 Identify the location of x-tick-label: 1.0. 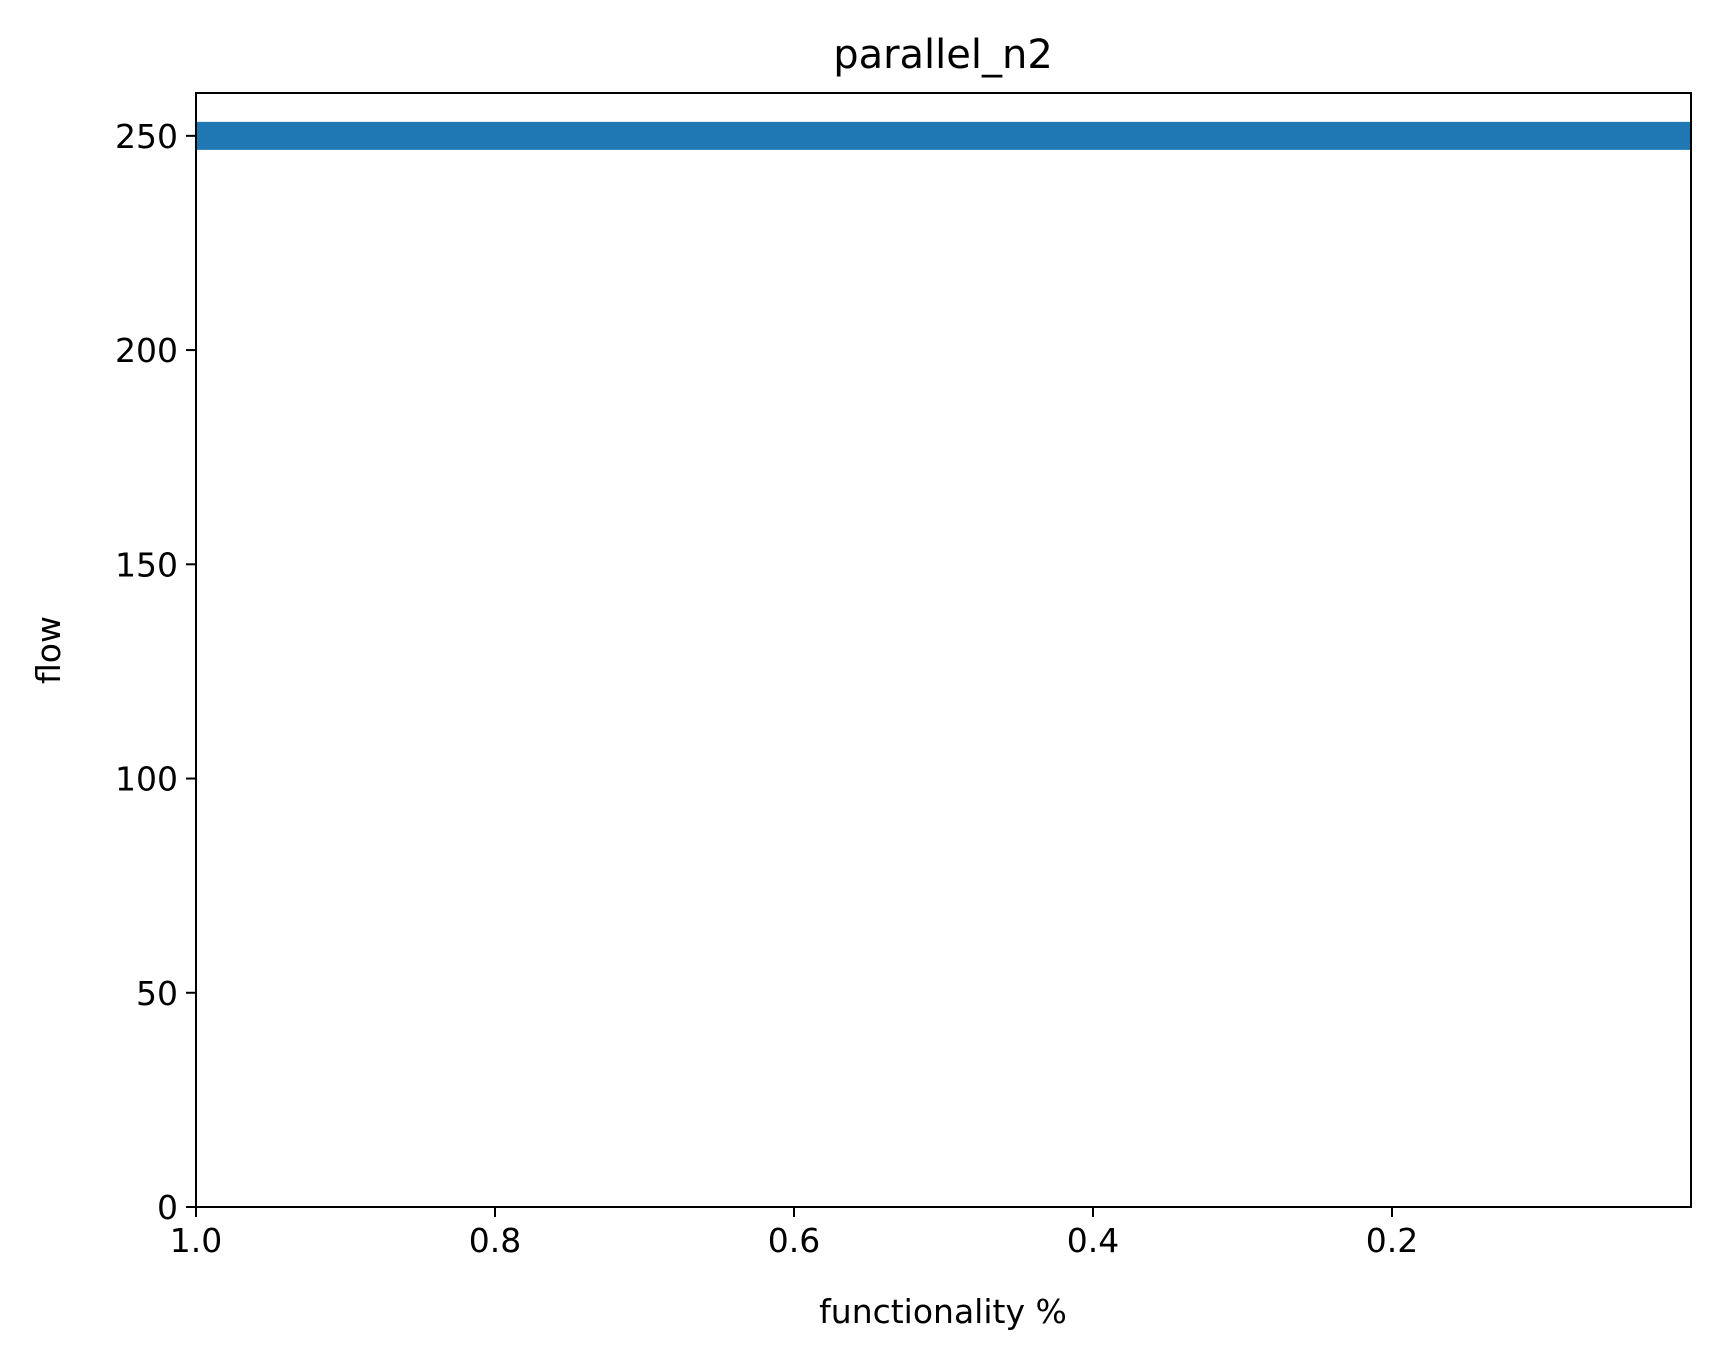
(196, 1240).